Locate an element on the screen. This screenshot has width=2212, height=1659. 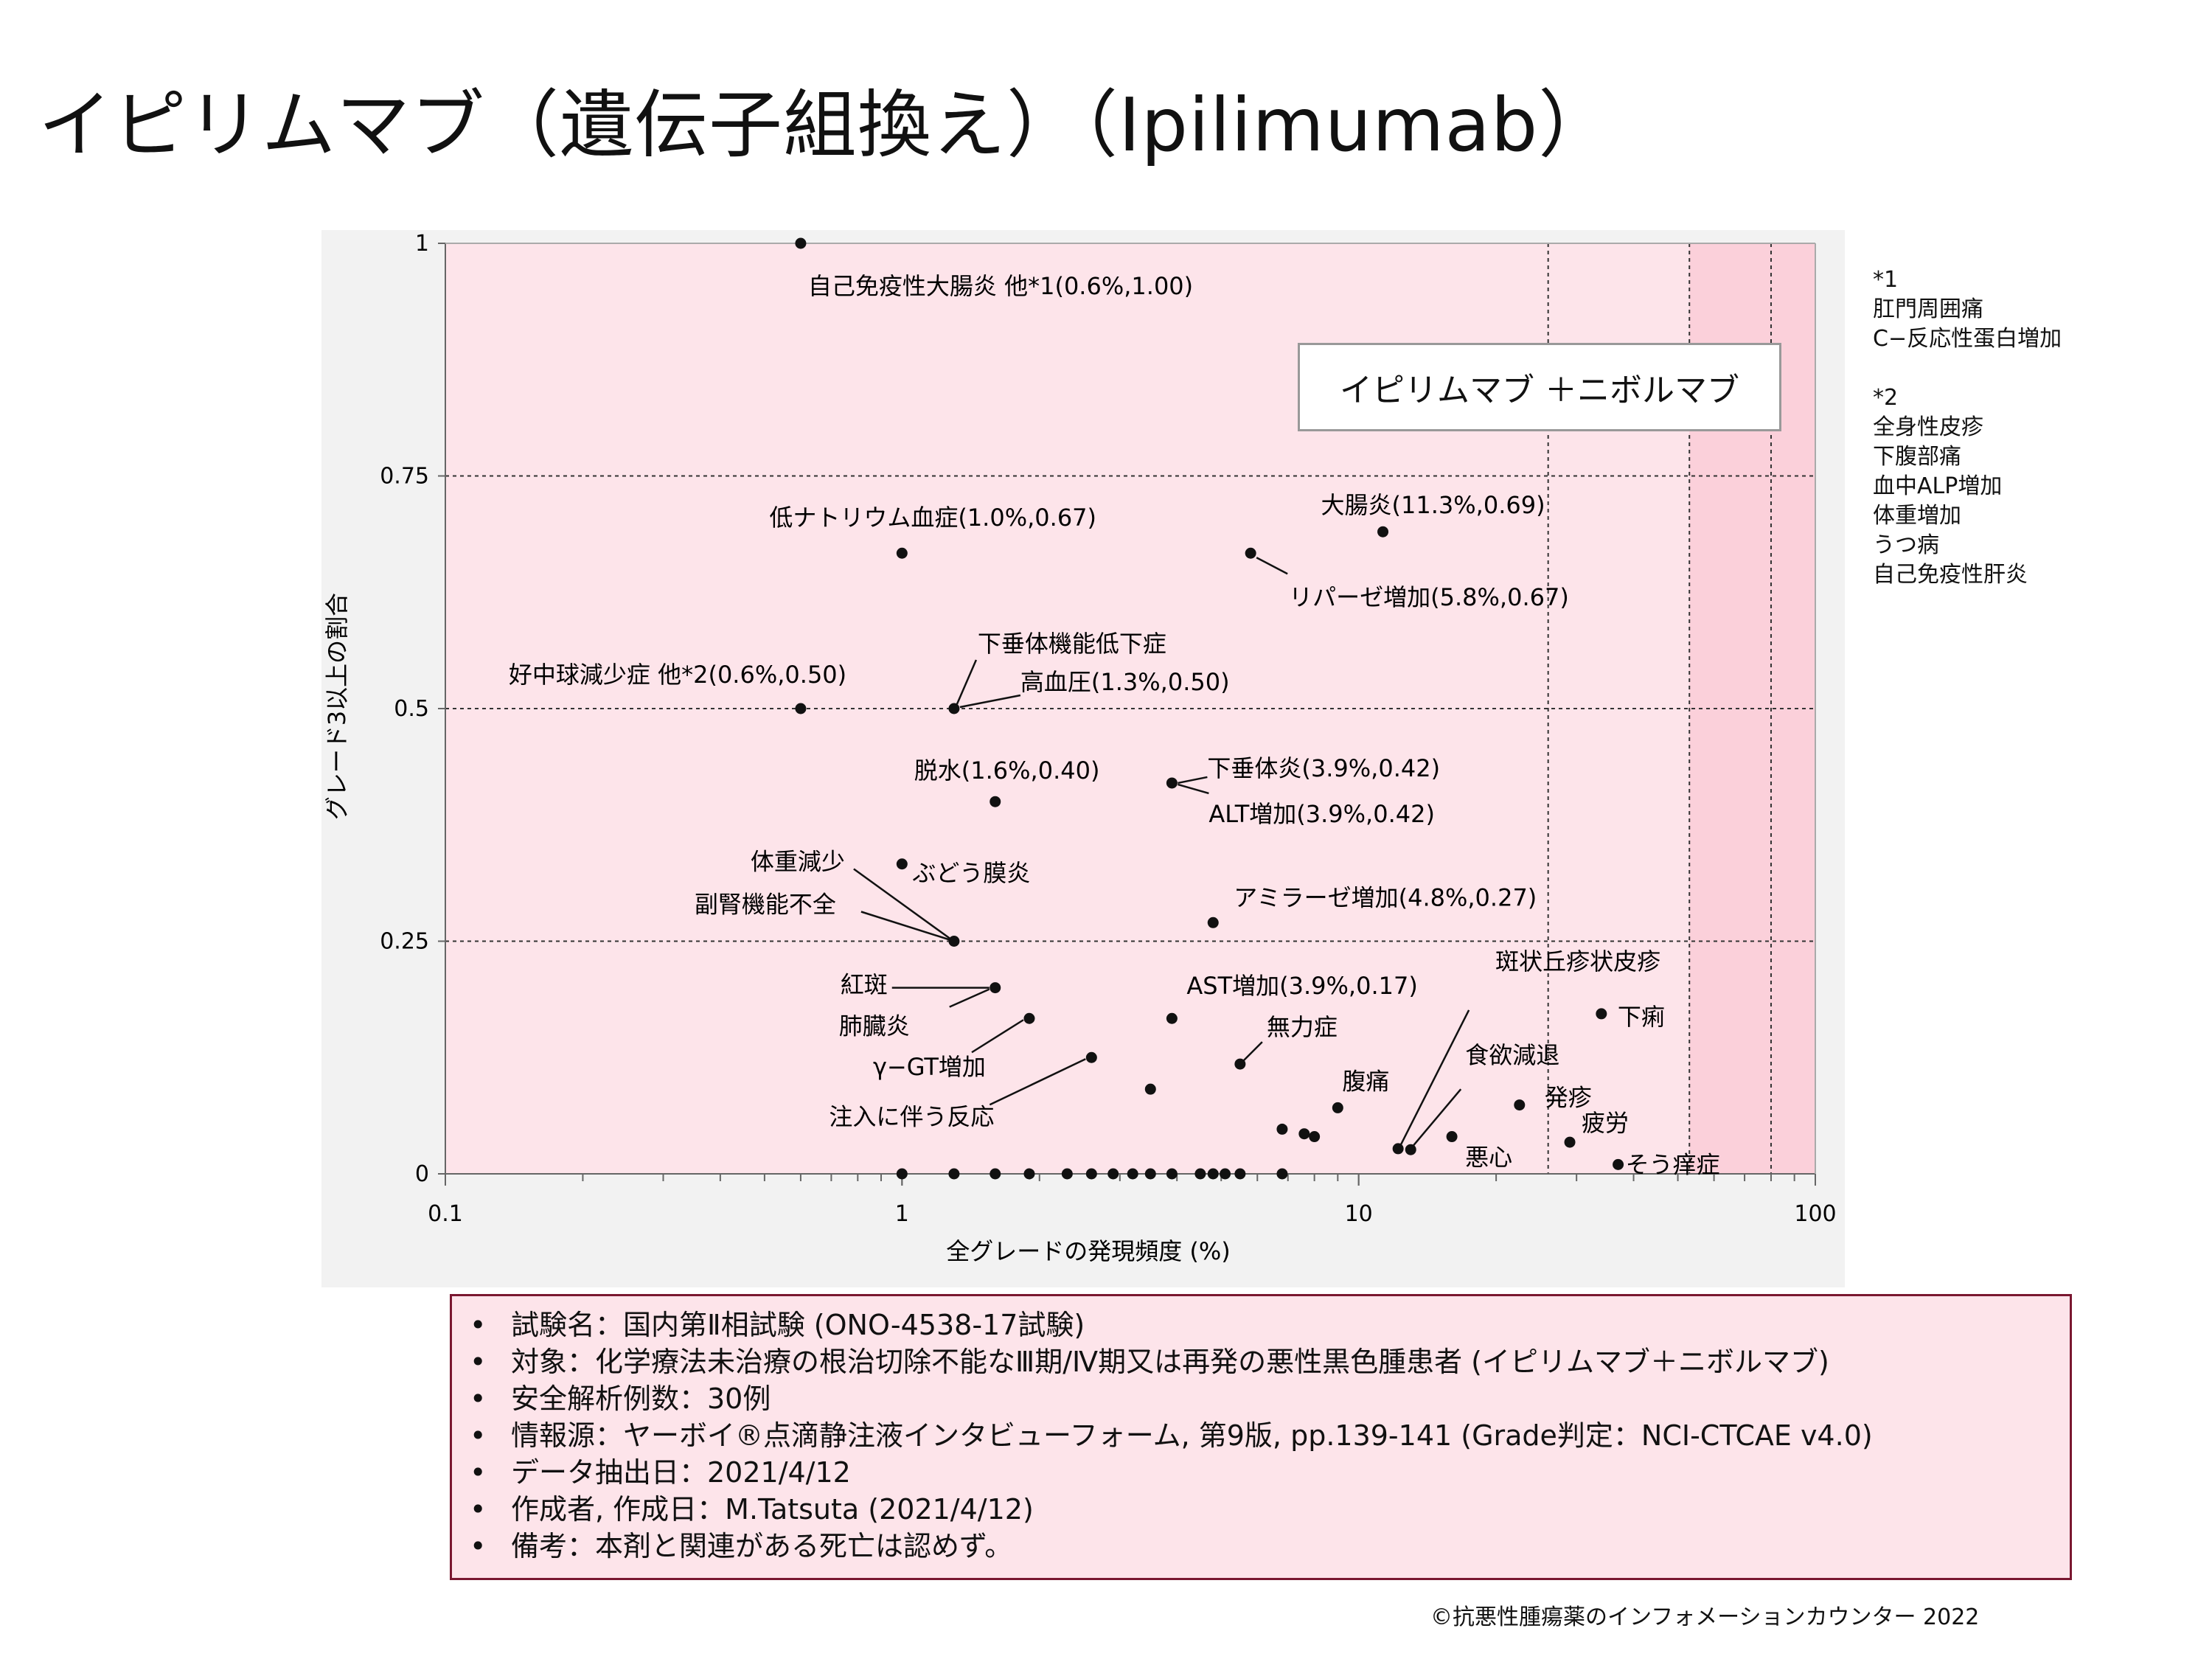
point-label: 悪心 is located at coordinates (1488, 1158).